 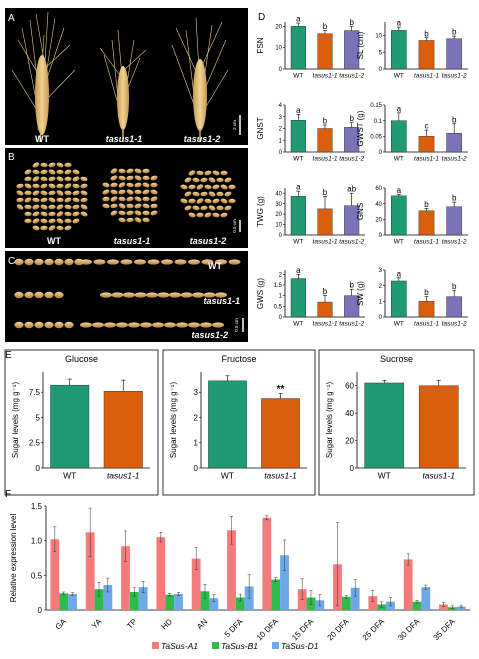 I want to click on photo-b-background, so click(x=126, y=198).